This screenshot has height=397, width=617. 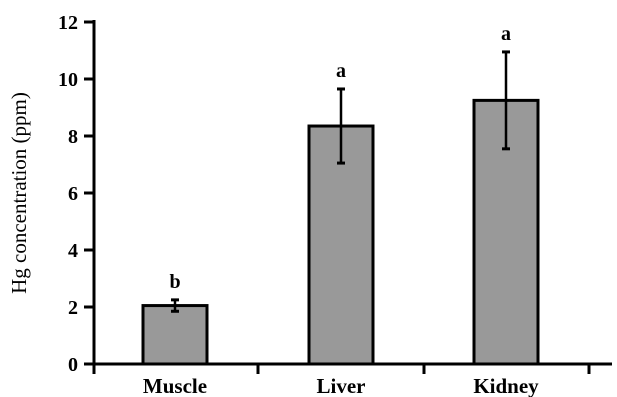 What do you see at coordinates (341, 126) in the screenshot?
I see `error-bar-liver` at bounding box center [341, 126].